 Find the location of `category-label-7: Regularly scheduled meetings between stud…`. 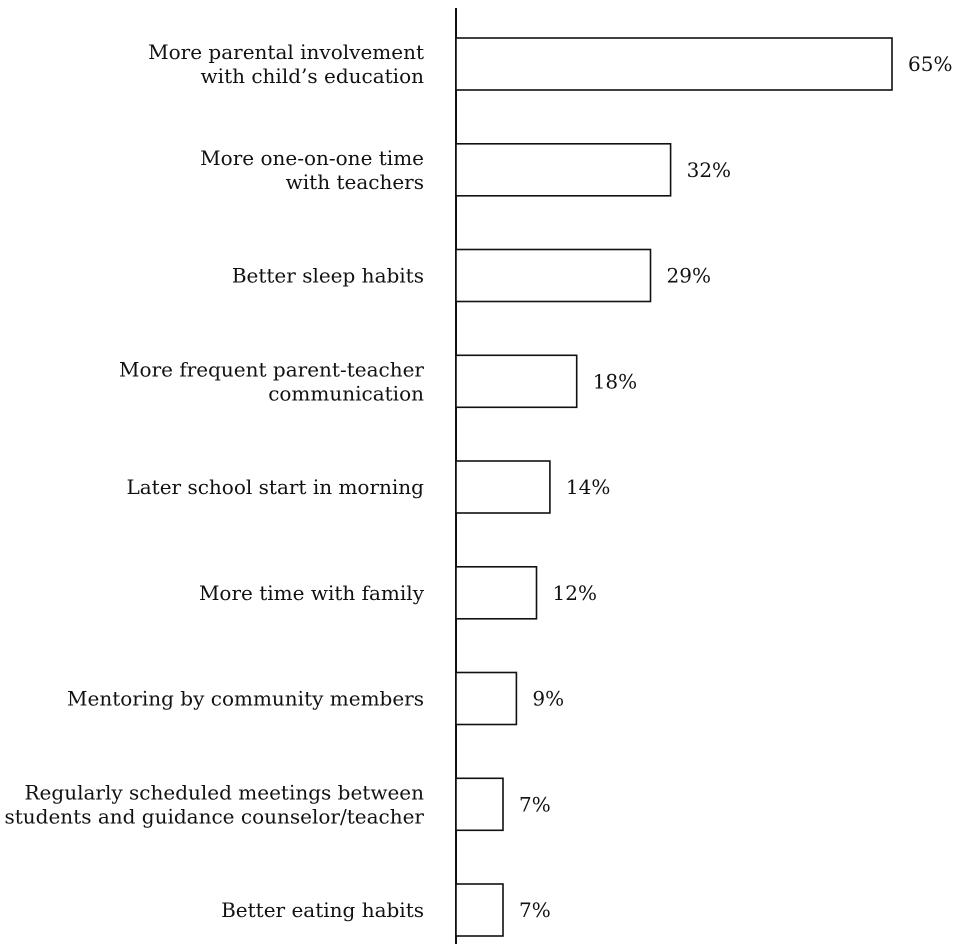

category-label-7: Regularly scheduled meetings between stud… is located at coordinates (214, 804).